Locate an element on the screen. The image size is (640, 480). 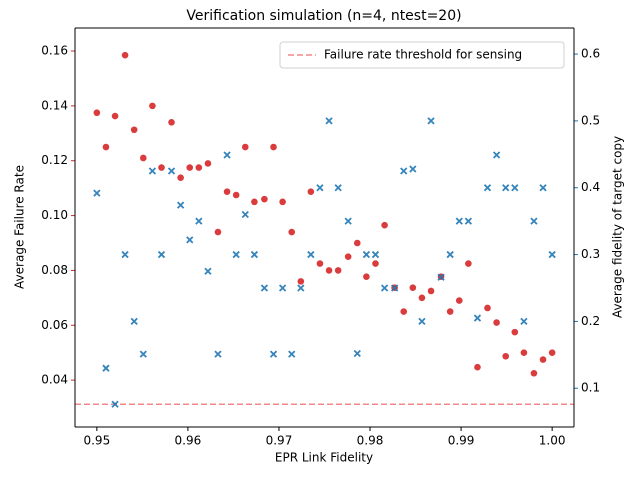
y2-tick-label: 0.2 is located at coordinates (590, 321).